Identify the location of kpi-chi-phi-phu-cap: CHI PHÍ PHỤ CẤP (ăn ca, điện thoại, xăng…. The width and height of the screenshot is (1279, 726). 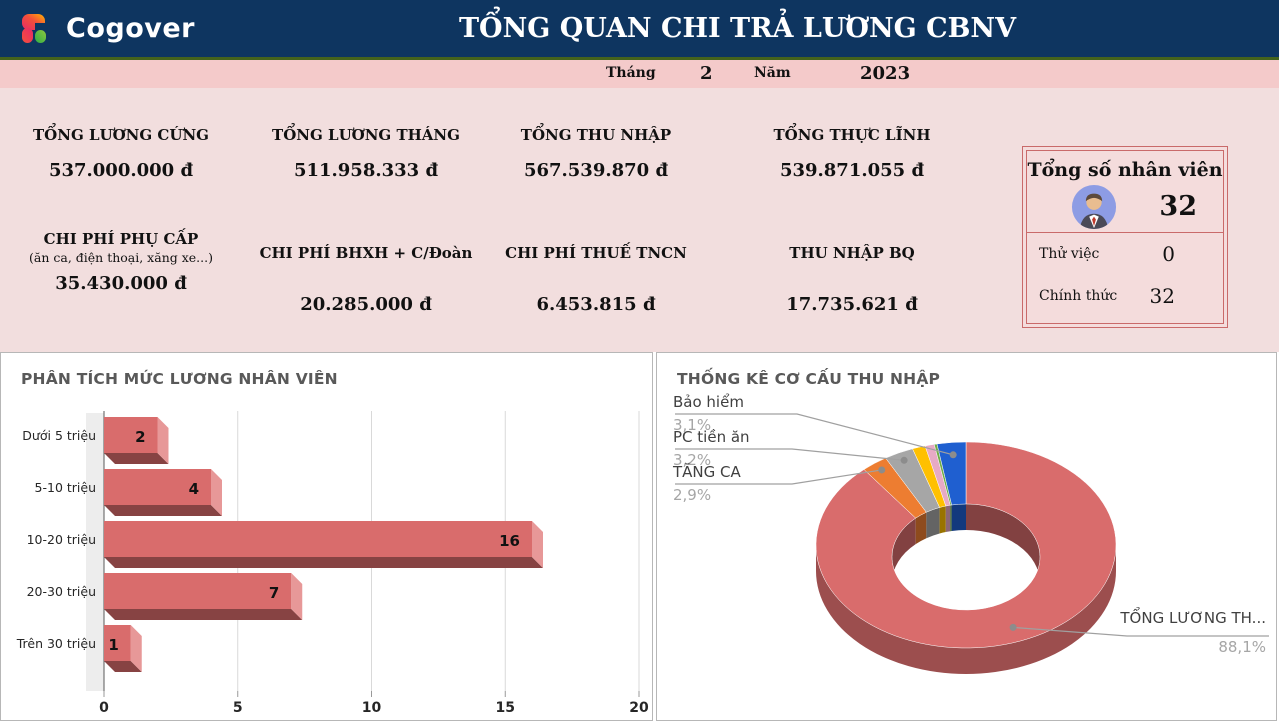
(121, 285).